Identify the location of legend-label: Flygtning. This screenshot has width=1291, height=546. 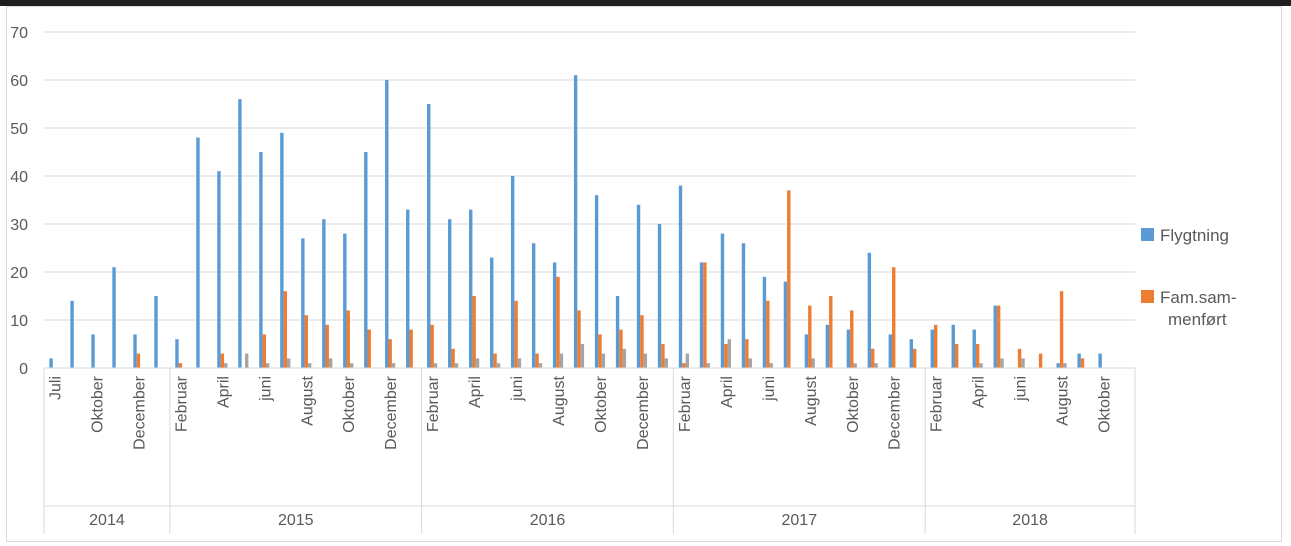
(1194, 235).